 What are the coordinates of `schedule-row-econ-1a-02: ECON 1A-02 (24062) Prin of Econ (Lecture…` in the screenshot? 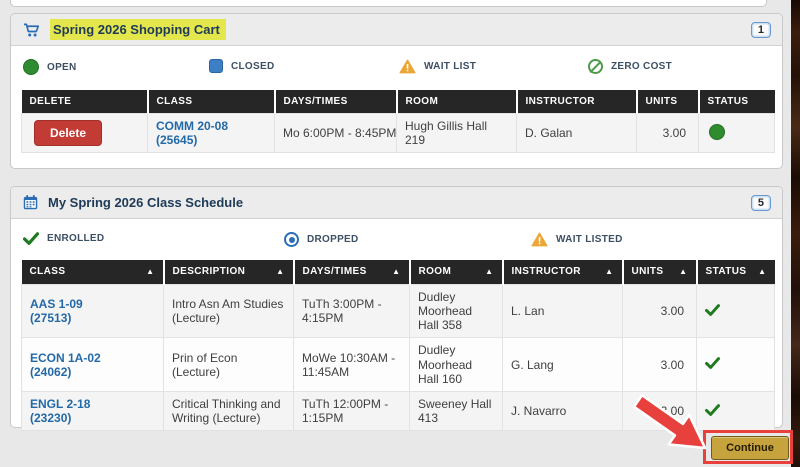 It's located at (398, 364).